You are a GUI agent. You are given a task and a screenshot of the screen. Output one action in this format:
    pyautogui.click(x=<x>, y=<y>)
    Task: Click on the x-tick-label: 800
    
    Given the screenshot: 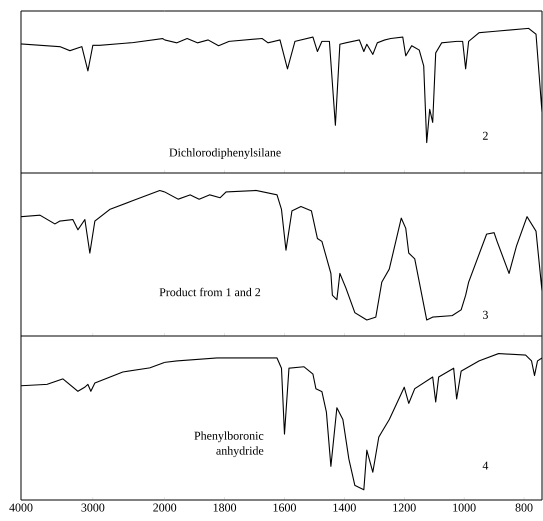 What is the action you would take?
    pyautogui.click(x=524, y=508)
    